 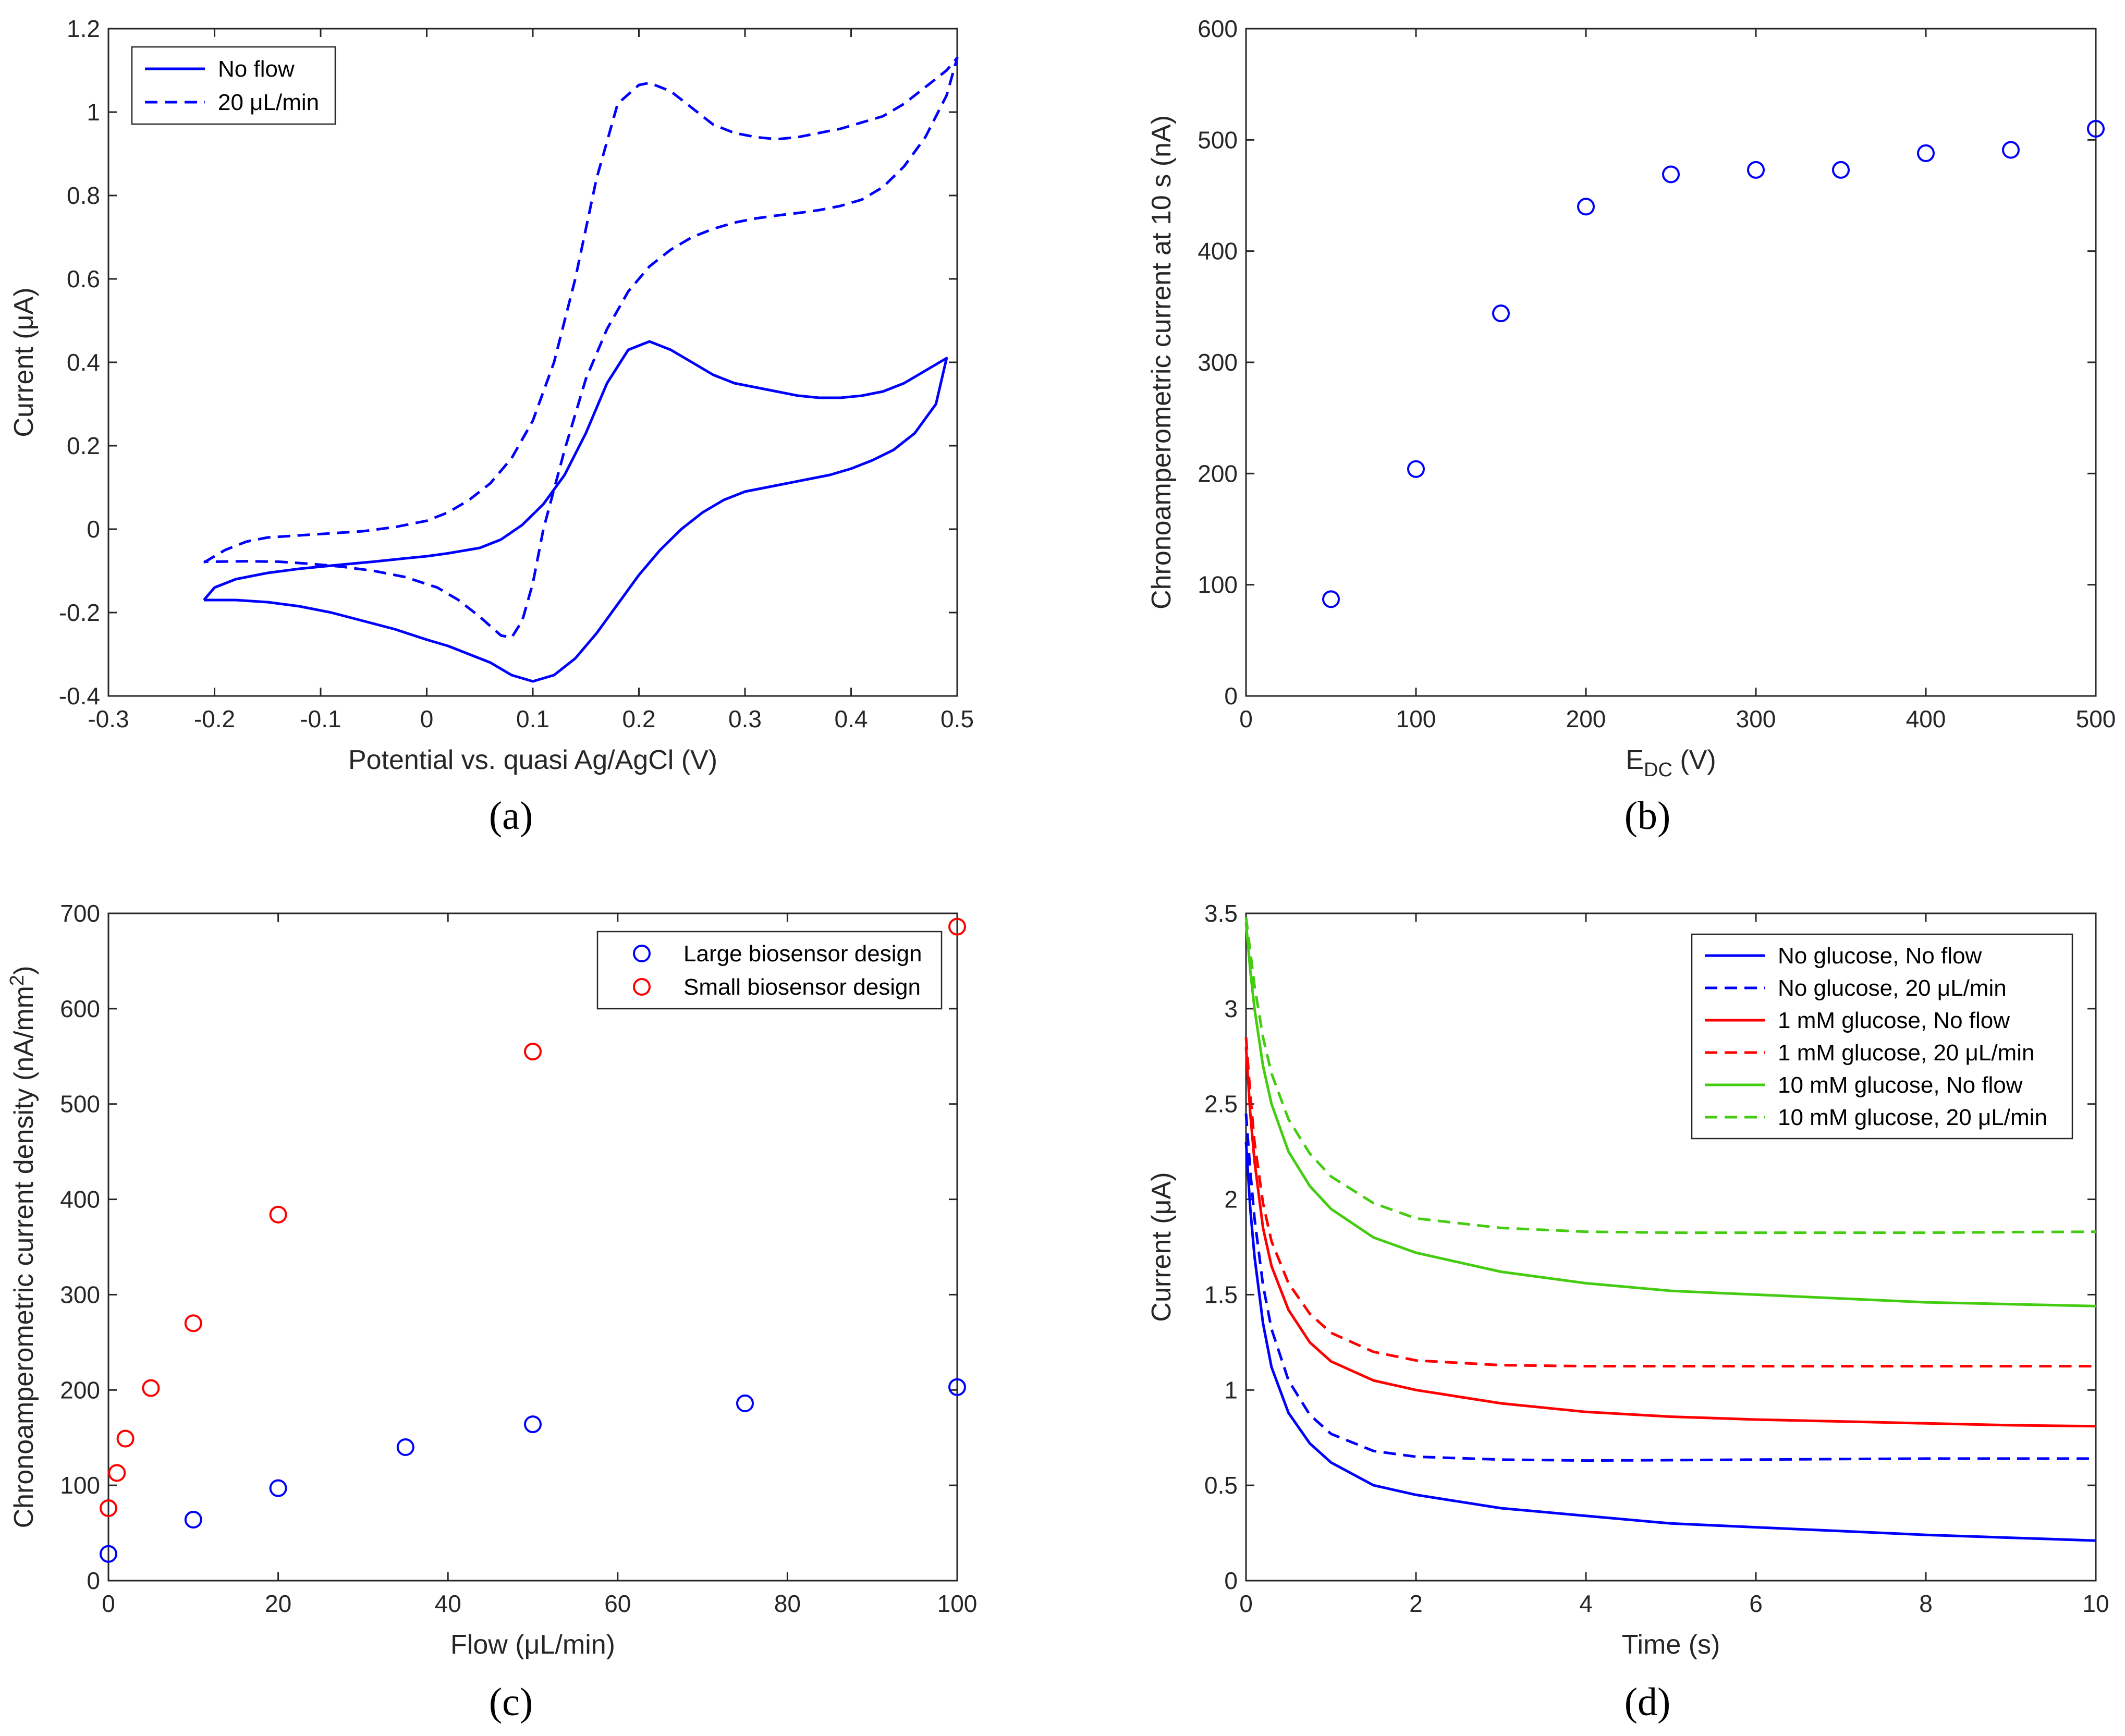 What do you see at coordinates (532, 1645) in the screenshot?
I see `x-axis-label: Flow (μL/min)` at bounding box center [532, 1645].